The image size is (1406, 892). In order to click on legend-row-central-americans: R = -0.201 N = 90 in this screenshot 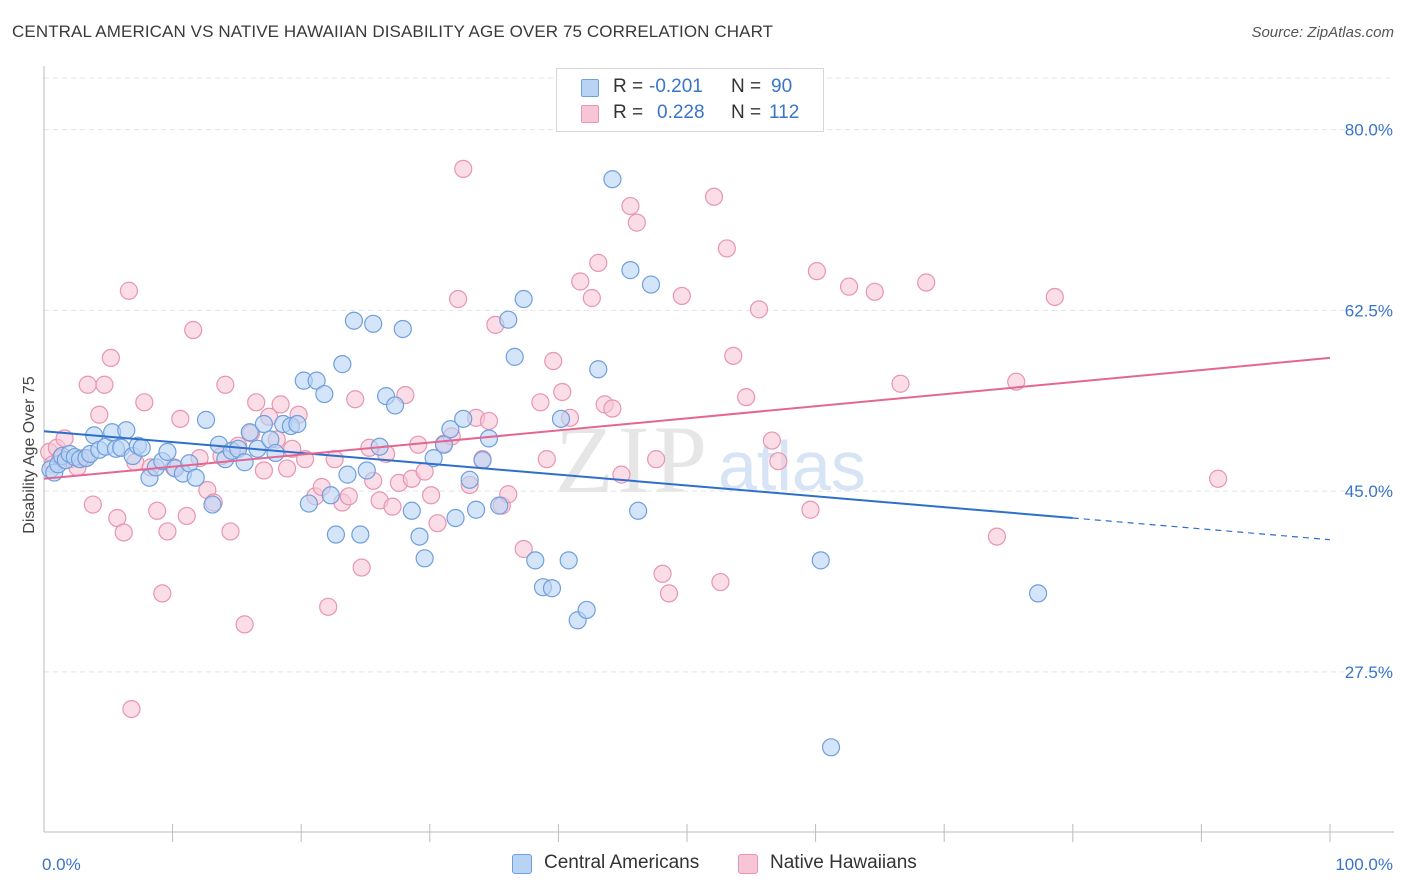, I will do `click(690, 88)`.